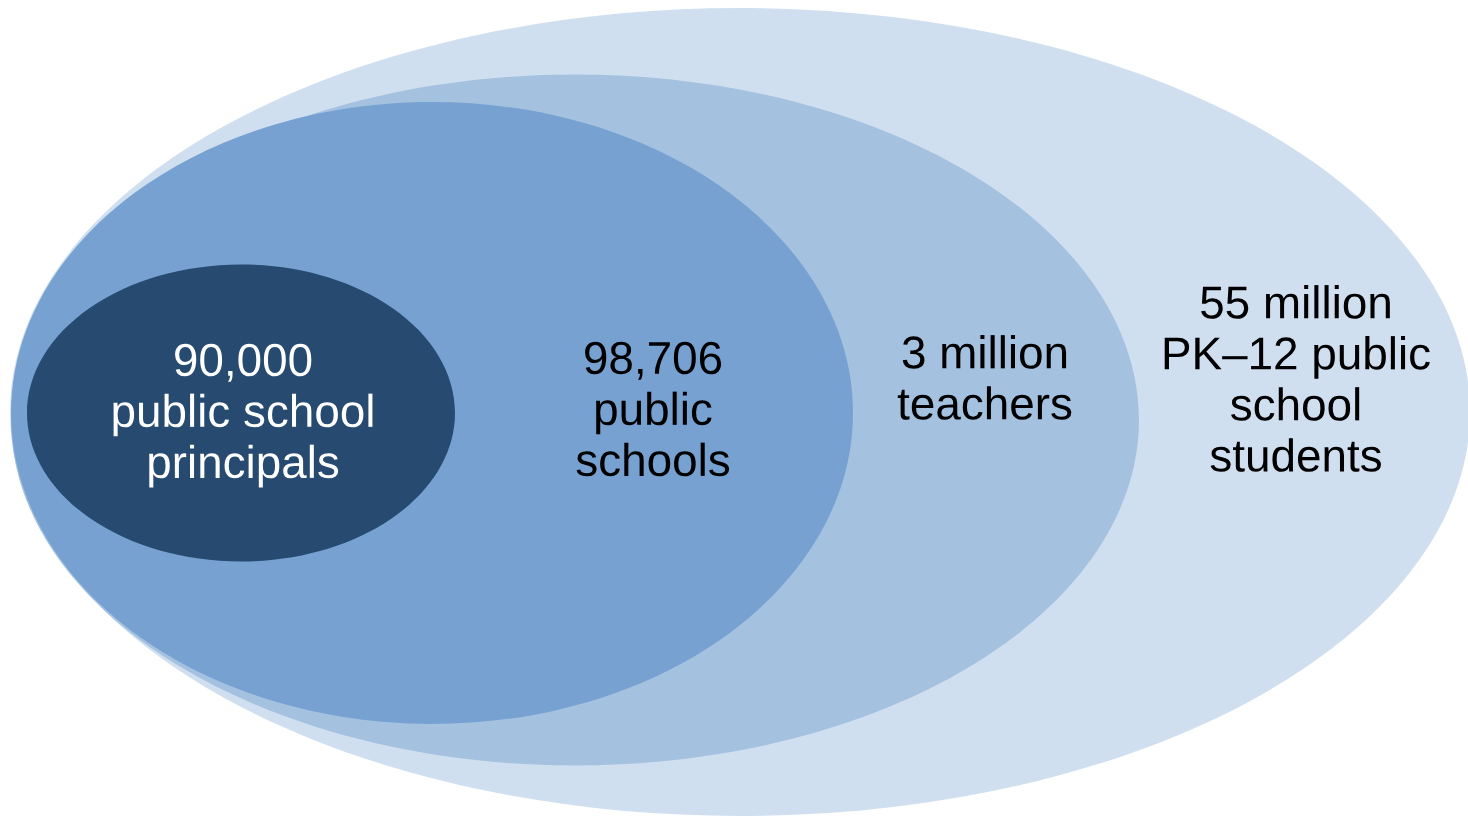 Image resolution: width=1468 pixels, height=816 pixels. I want to click on category-label: public schools, so click(653, 434).